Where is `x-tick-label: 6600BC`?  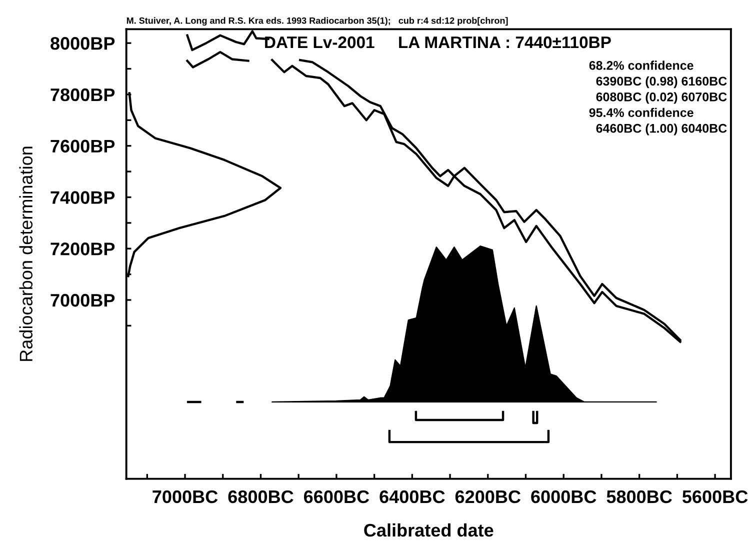 x-tick-label: 6600BC is located at coordinates (337, 497).